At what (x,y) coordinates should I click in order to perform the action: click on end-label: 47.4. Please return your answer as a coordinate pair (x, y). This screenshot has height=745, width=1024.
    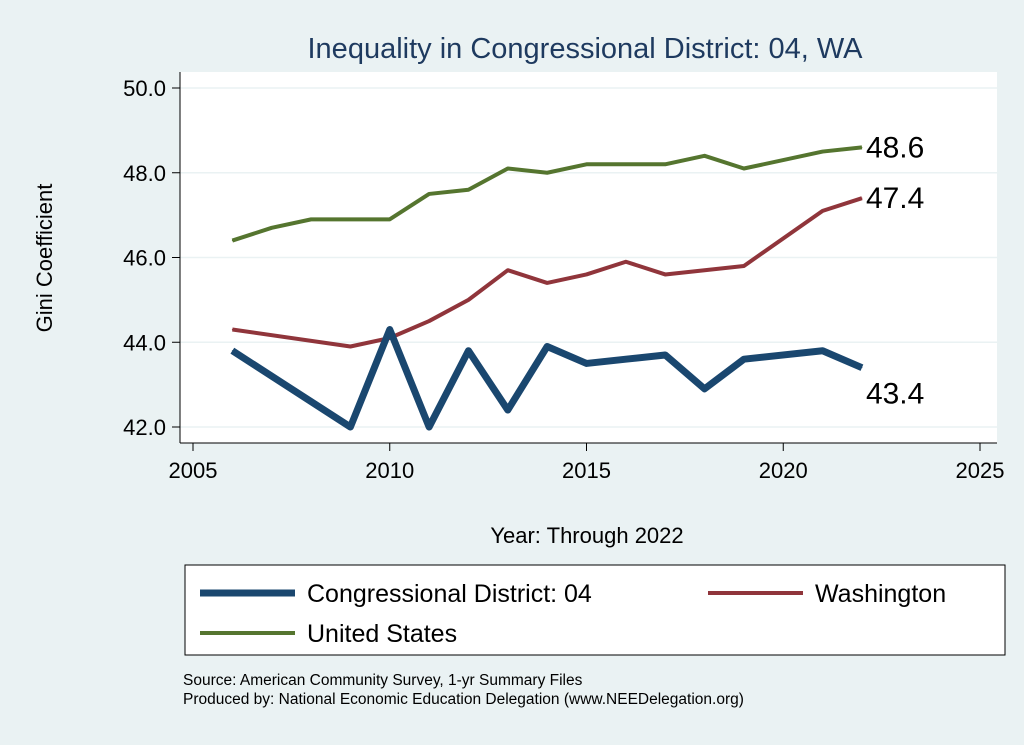
    Looking at the image, I should click on (895, 198).